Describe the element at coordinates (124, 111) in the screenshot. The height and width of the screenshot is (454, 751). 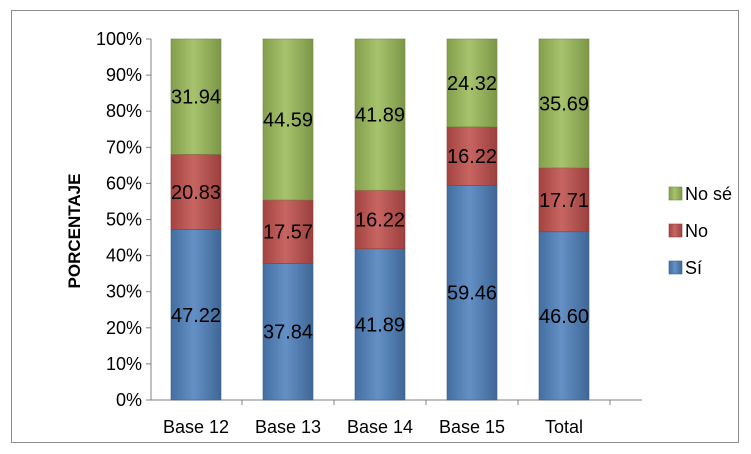
I see `y-tick-label: 80%` at that location.